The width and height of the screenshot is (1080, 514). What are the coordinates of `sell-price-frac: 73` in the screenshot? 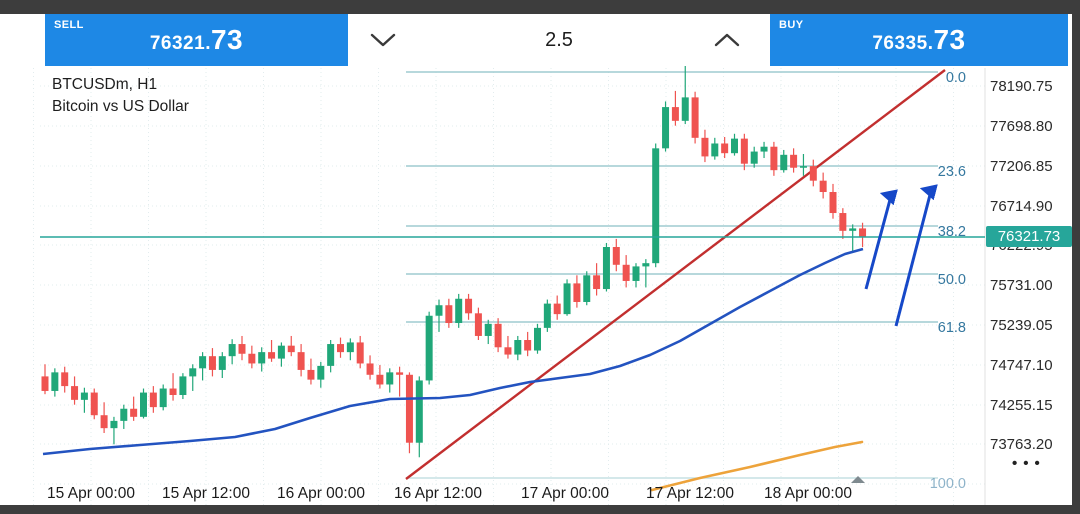 It's located at (227, 39).